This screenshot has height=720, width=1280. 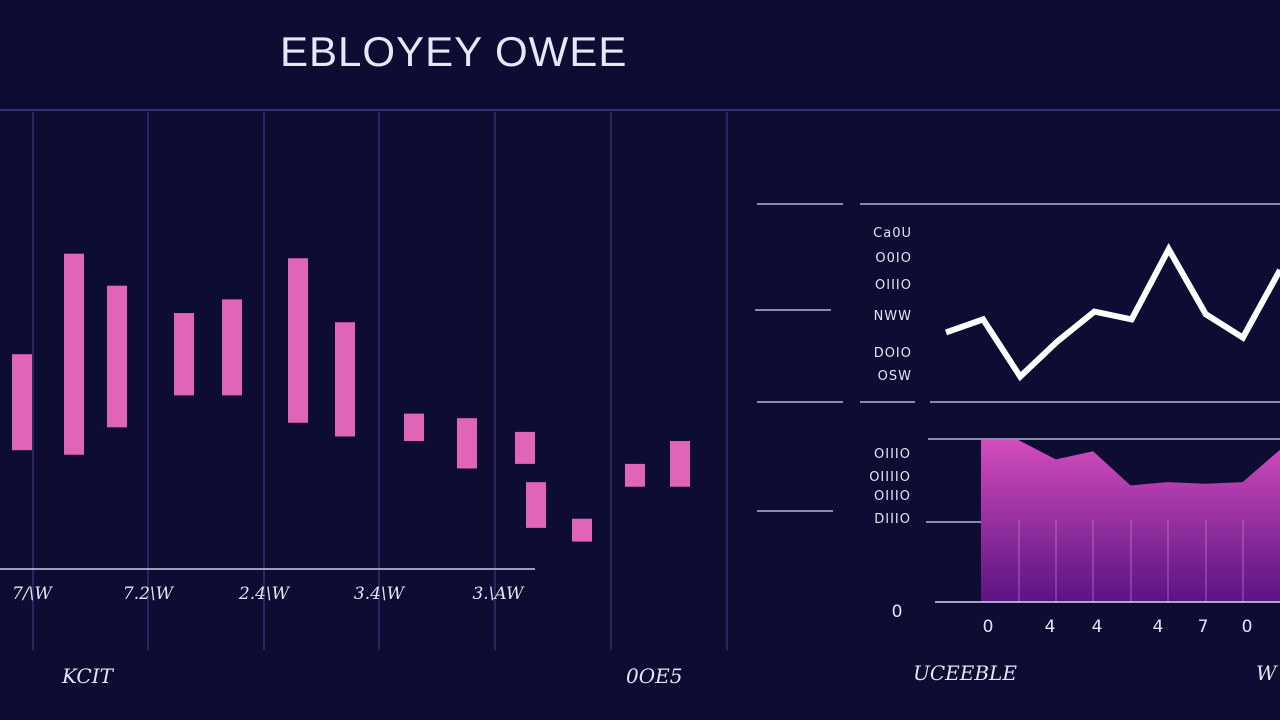 What do you see at coordinates (264, 594) in the screenshot?
I see `bar-chart-x-tick-label: 2.4\W` at bounding box center [264, 594].